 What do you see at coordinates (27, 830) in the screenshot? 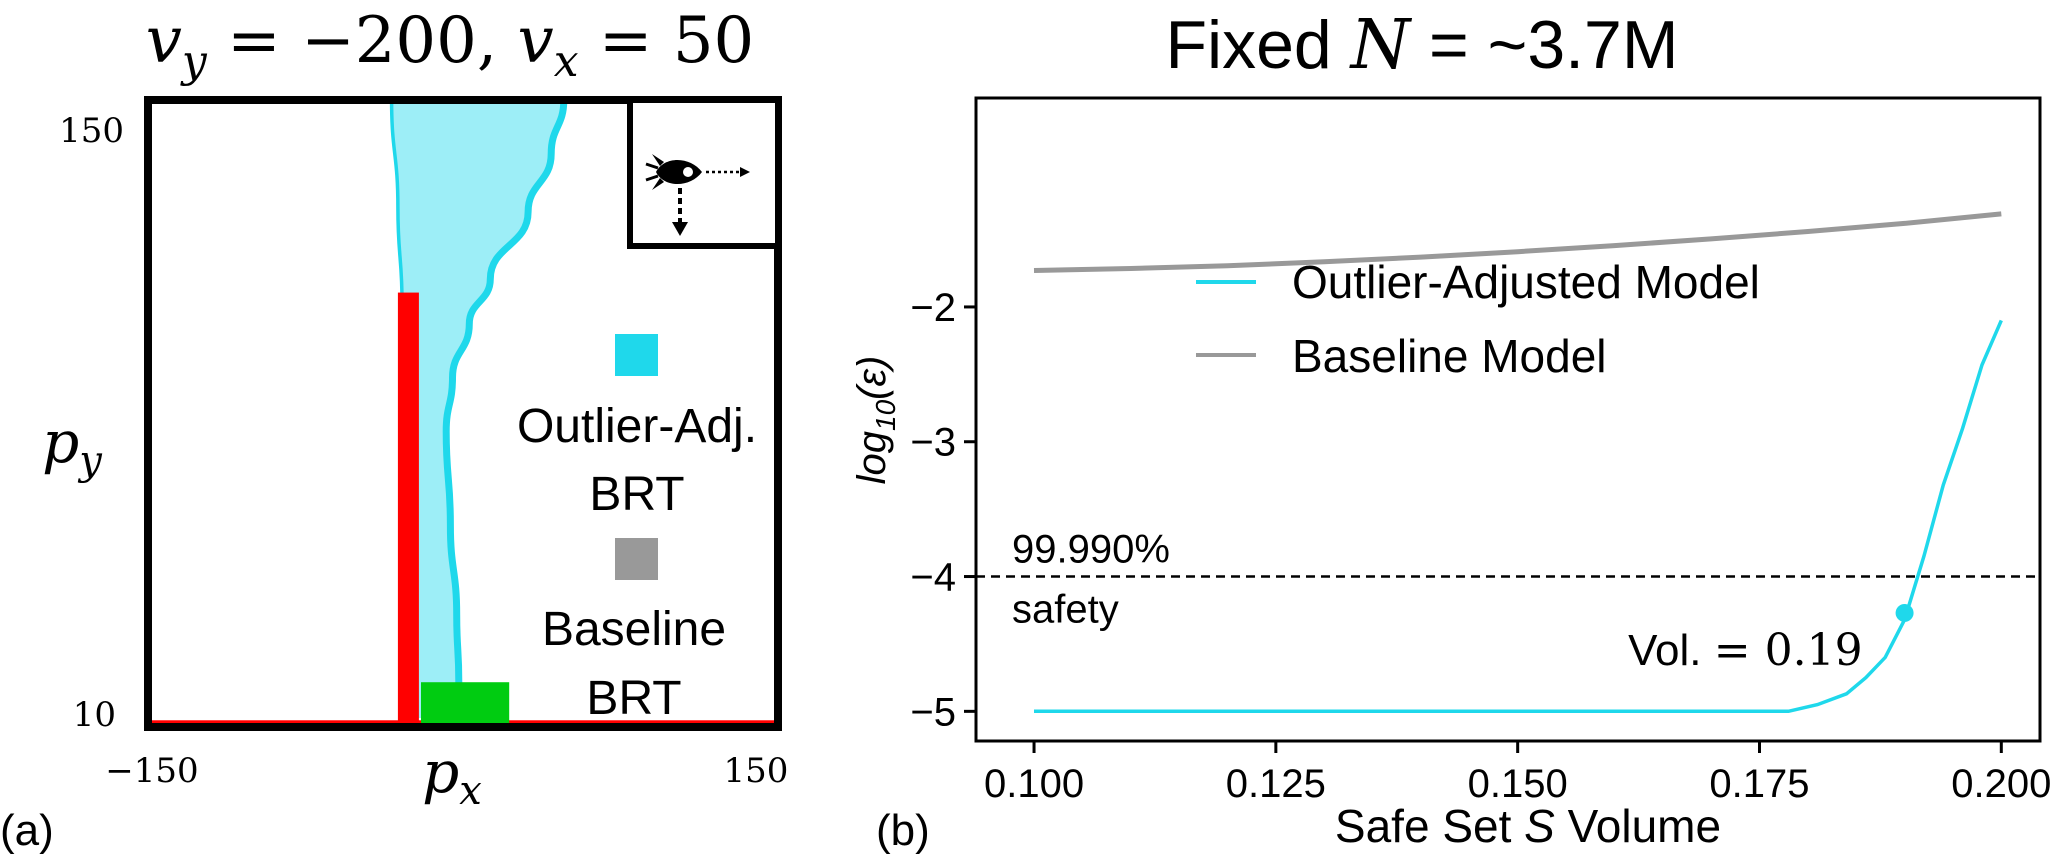
I see `panel-a-label: (a)` at bounding box center [27, 830].